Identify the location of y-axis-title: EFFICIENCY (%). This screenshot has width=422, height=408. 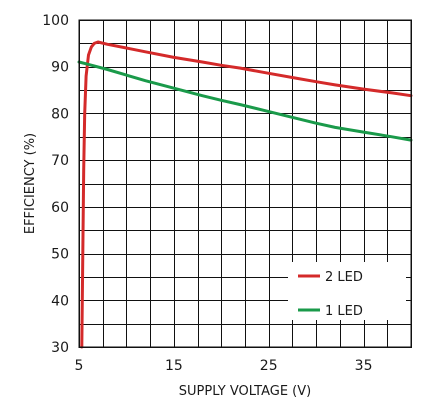
(30, 183).